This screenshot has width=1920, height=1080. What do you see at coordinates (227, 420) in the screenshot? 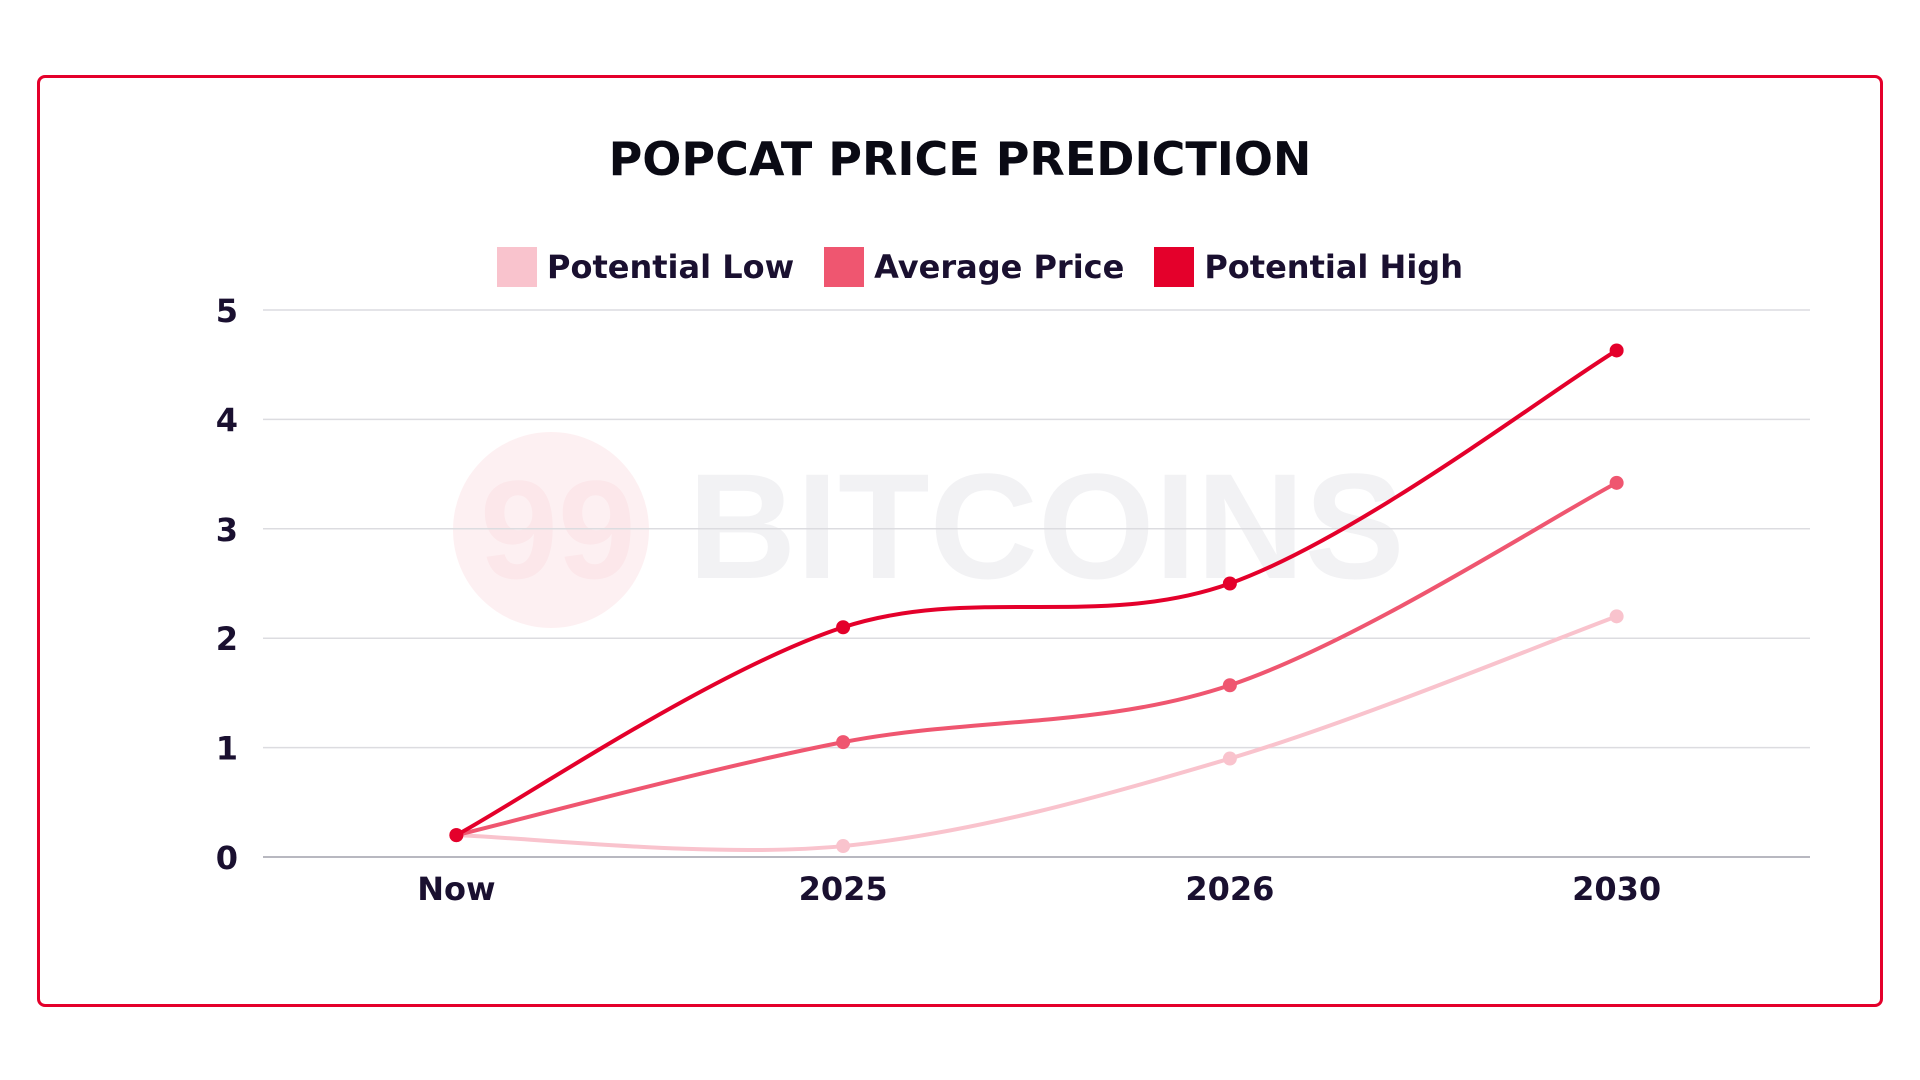
I see `y-tick-label: 4` at bounding box center [227, 420].